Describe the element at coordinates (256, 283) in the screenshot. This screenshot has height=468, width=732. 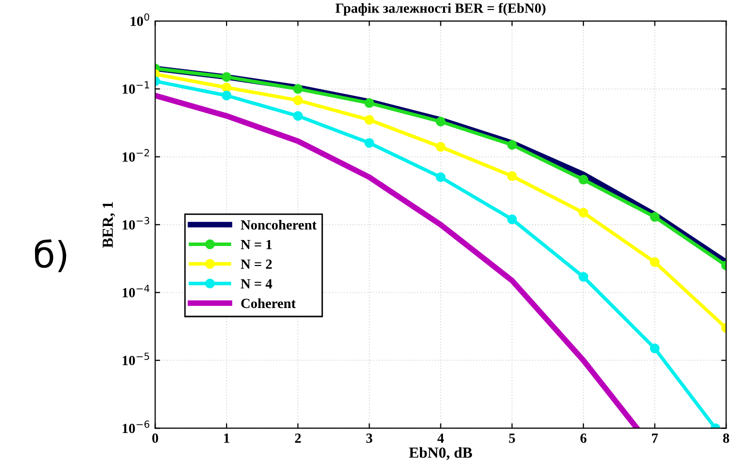
I see `legend-label: N = 4` at that location.